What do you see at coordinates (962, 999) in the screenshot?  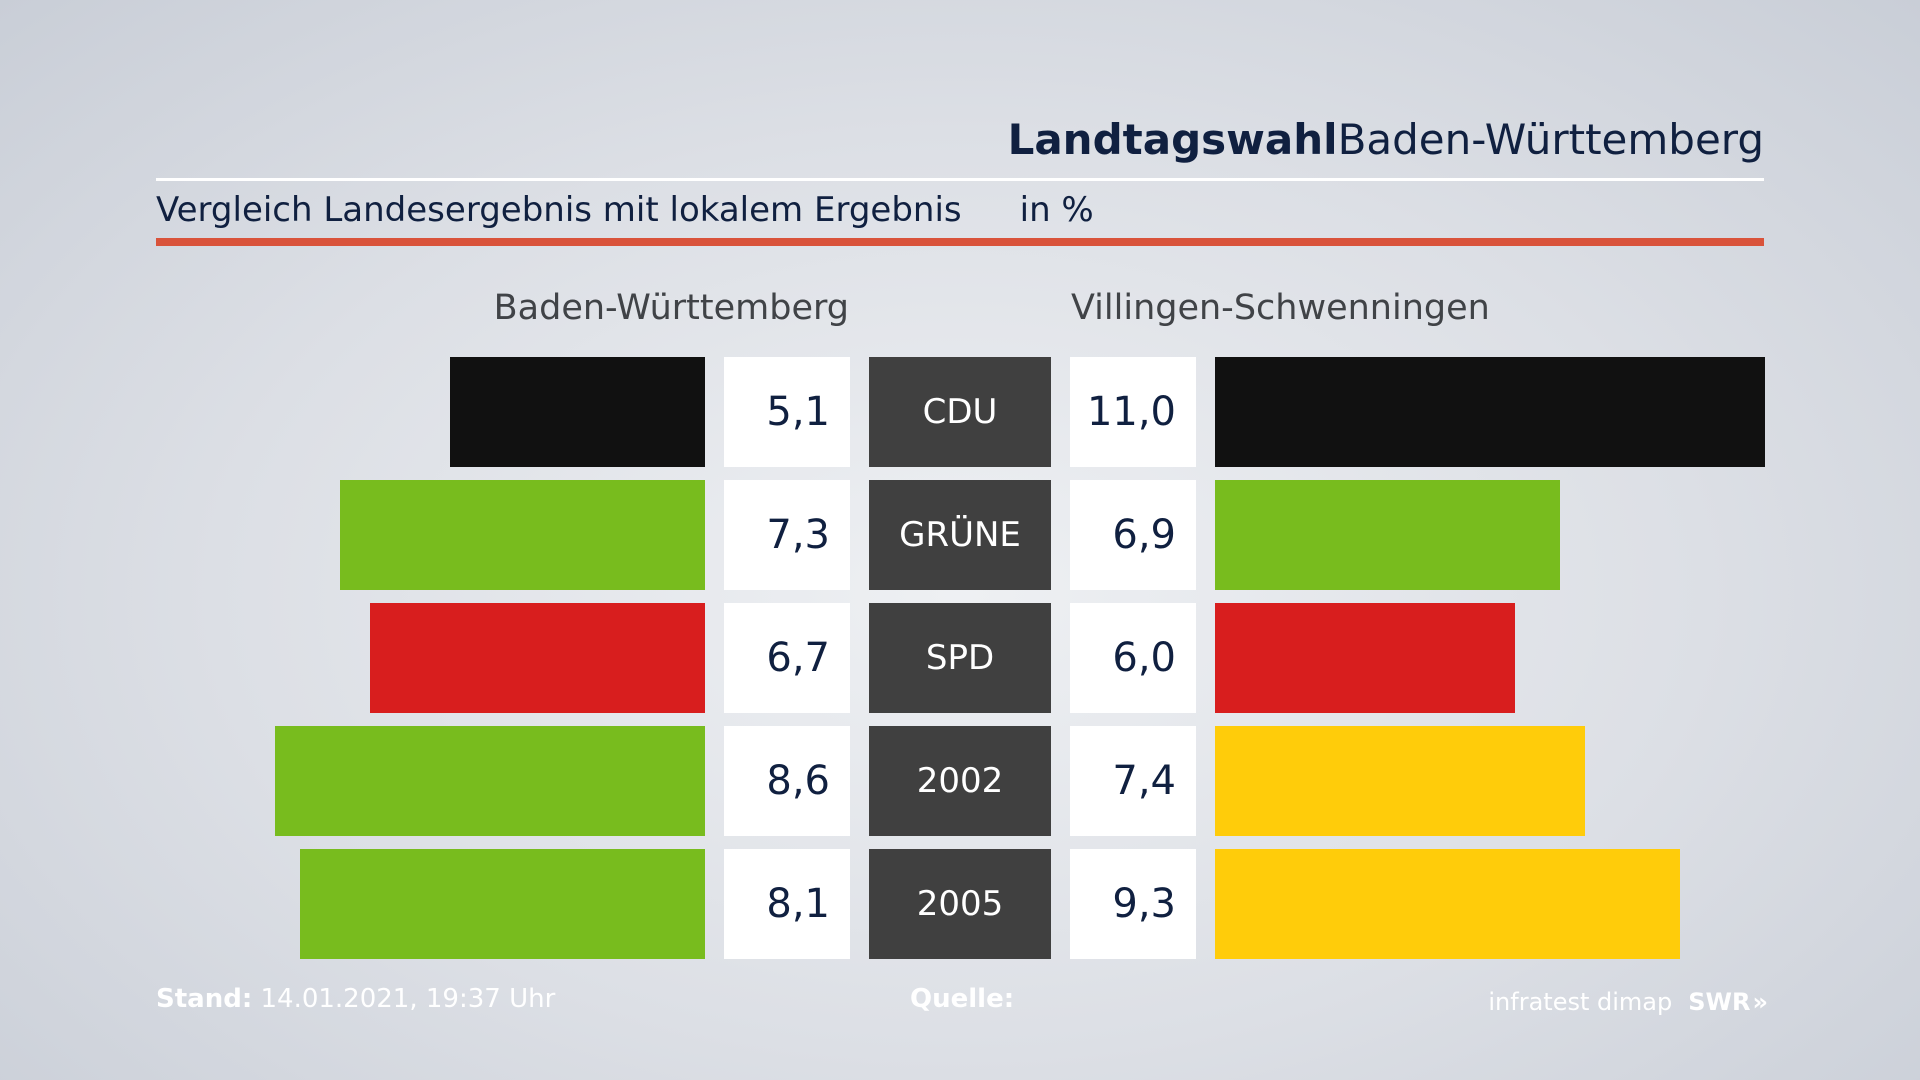 I see `footer-source-label: Quelle:` at bounding box center [962, 999].